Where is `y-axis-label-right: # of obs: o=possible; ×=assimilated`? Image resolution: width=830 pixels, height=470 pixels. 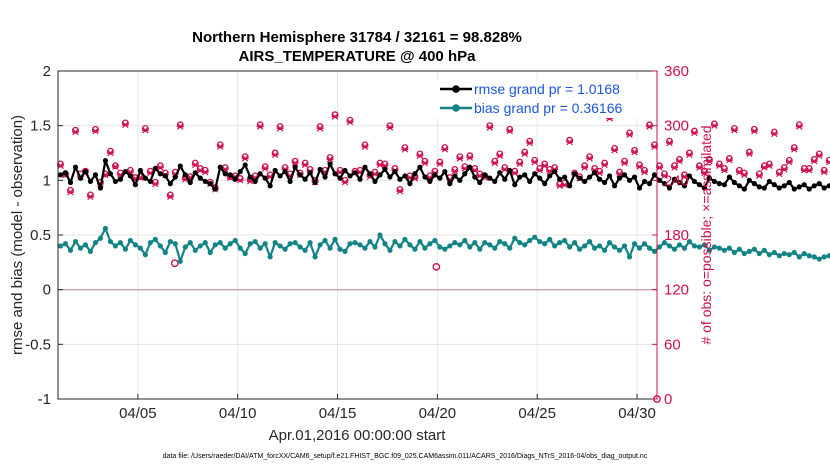
y-axis-label-right: # of obs: o=possible; ×=assimilated is located at coordinates (706, 234).